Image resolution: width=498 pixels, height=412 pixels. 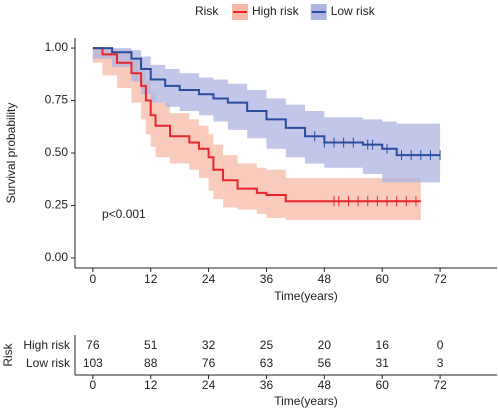 I want to click on legend-title: Risk, so click(x=207, y=11).